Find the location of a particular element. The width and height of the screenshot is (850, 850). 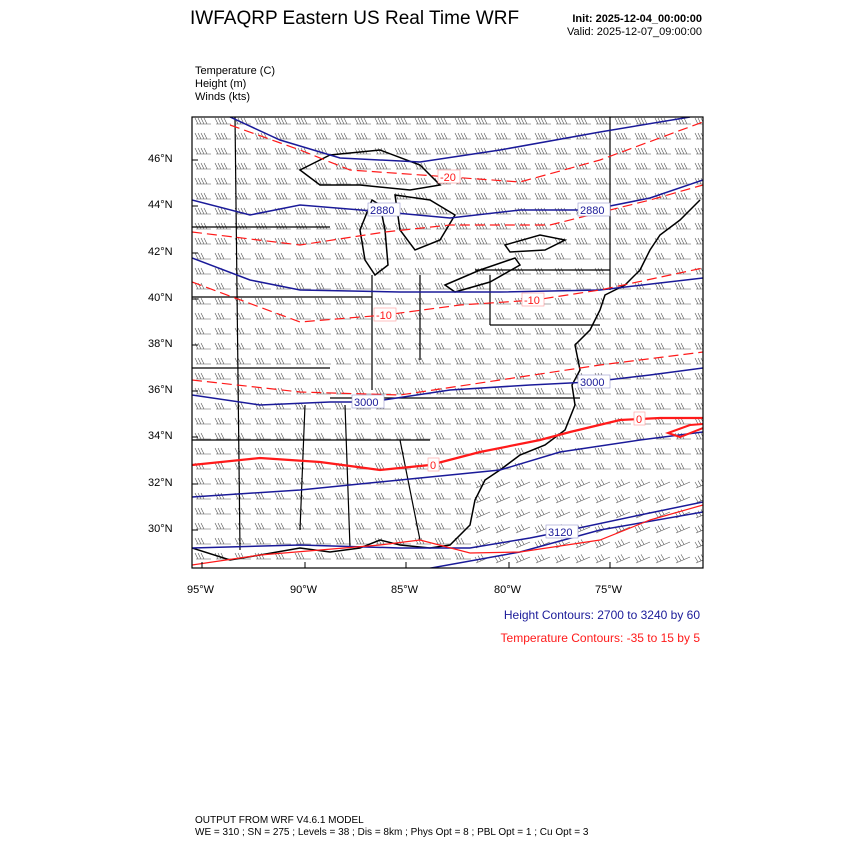

svg-text: 3120 is located at coordinates (560, 533).